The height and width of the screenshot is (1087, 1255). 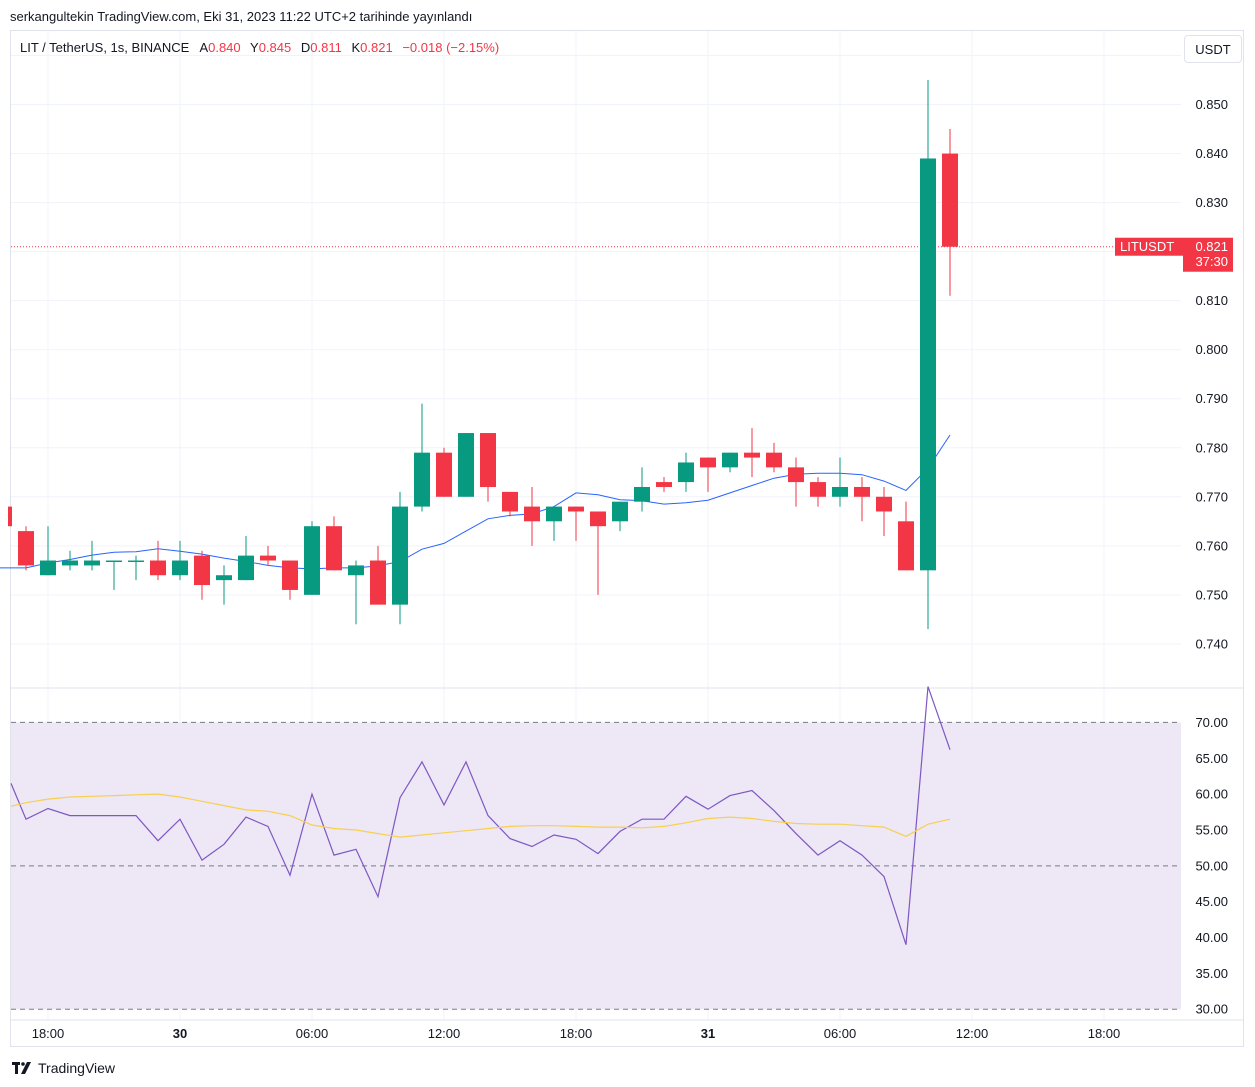 I want to click on high-label: Y, so click(x=254, y=47).